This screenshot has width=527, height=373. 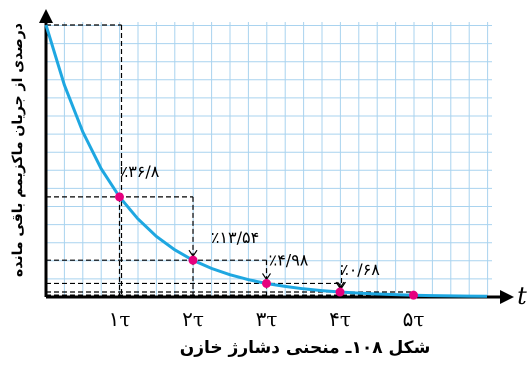 I want to click on x-tick-label: ۳τ, so click(x=267, y=319).